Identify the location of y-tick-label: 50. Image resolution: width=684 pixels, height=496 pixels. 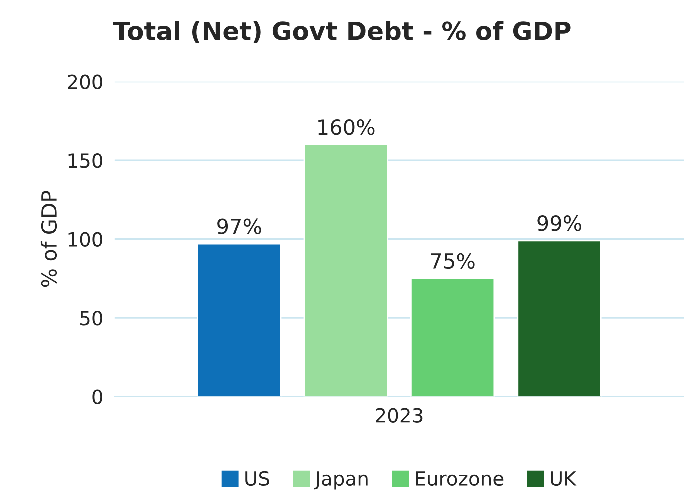
(91, 318).